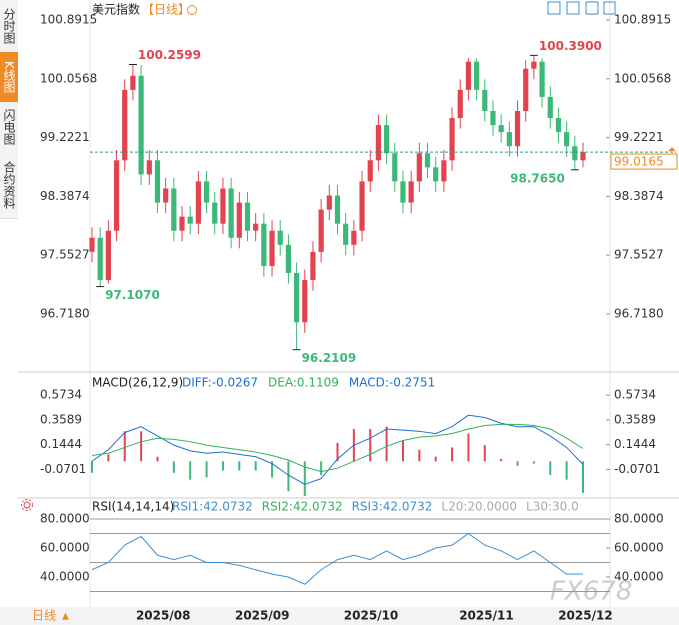  What do you see at coordinates (639, 255) in the screenshot?
I see `y-tick-label-right: 97.5527` at bounding box center [639, 255].